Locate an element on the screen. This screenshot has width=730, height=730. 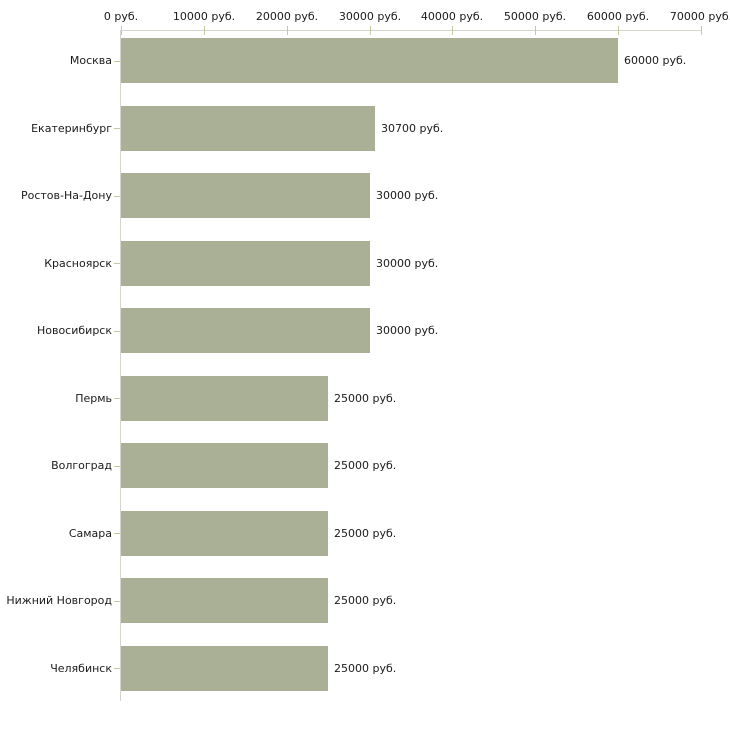
category-label: Ростов-На-Дону is located at coordinates (66, 195).